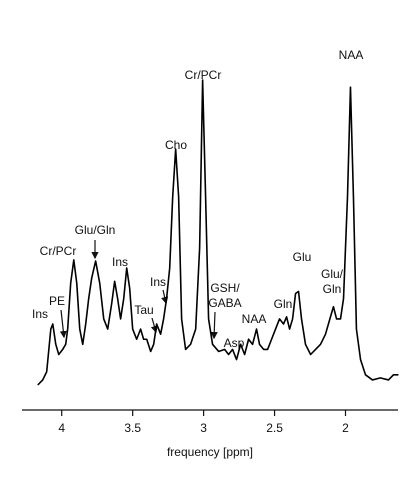 This screenshot has width=419, height=480. I want to click on peak-label: Cho, so click(176, 145).